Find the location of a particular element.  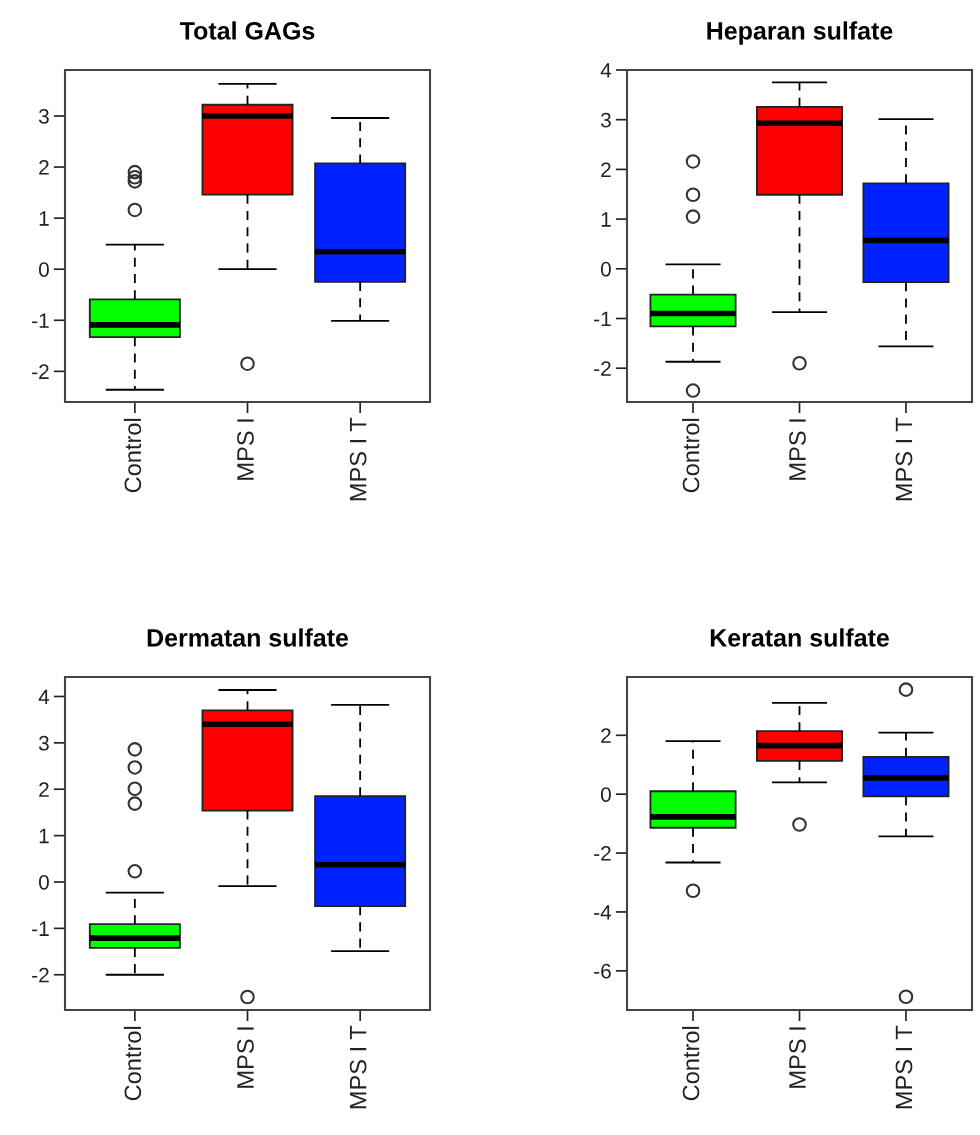

chart-title: Total GAGs is located at coordinates (247, 30).